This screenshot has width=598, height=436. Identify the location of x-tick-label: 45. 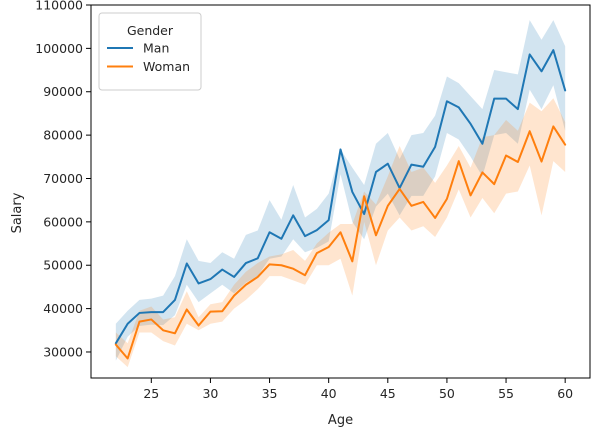
(388, 393).